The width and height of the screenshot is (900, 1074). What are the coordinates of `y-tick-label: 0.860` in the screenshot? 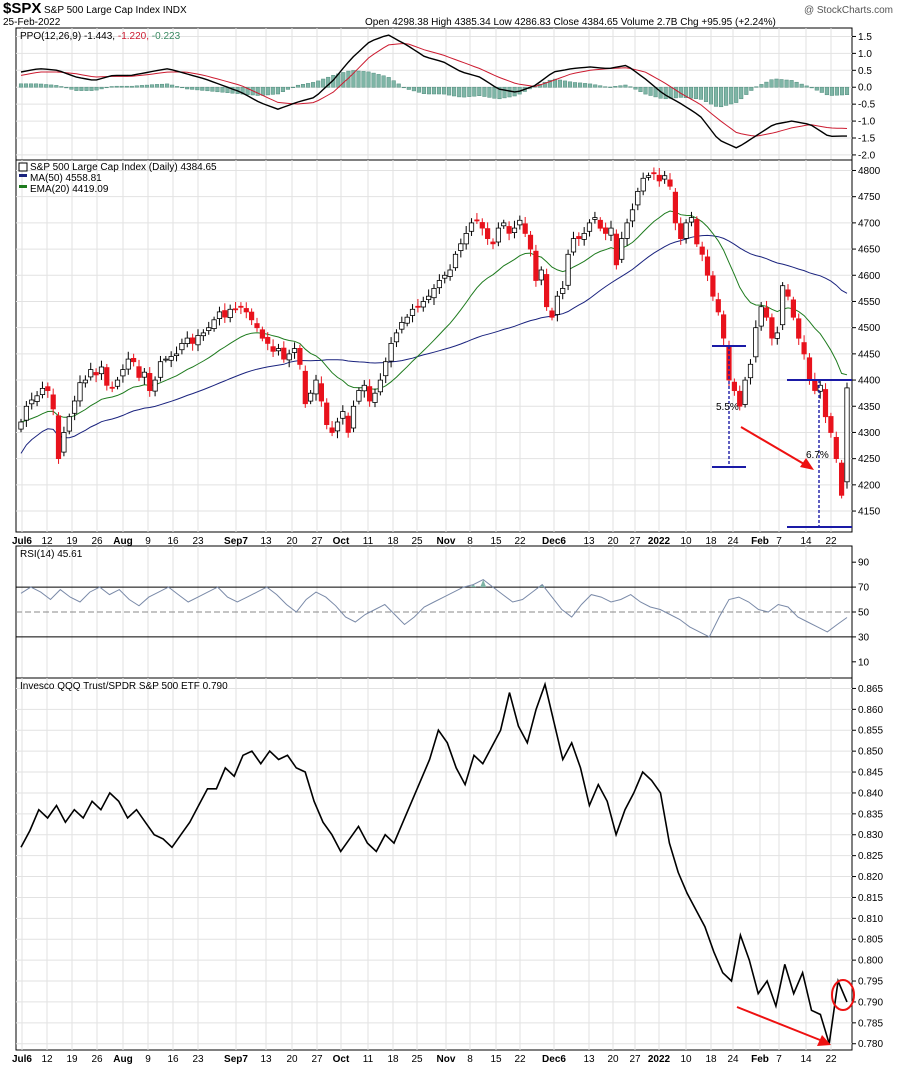 It's located at (870, 710).